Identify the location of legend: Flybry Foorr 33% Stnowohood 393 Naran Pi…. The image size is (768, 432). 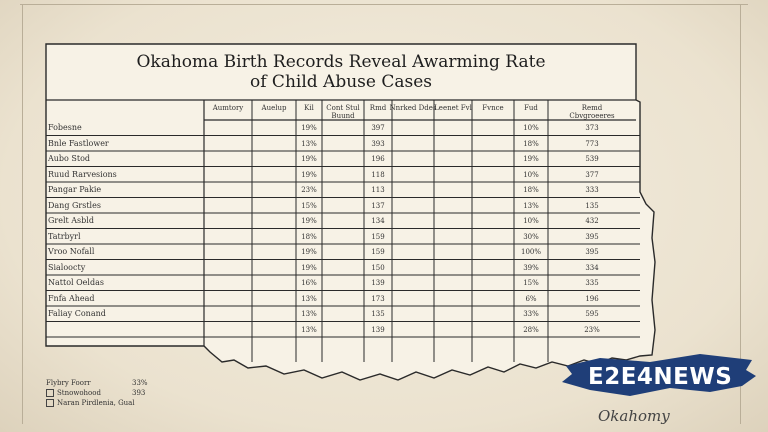
(101, 393).